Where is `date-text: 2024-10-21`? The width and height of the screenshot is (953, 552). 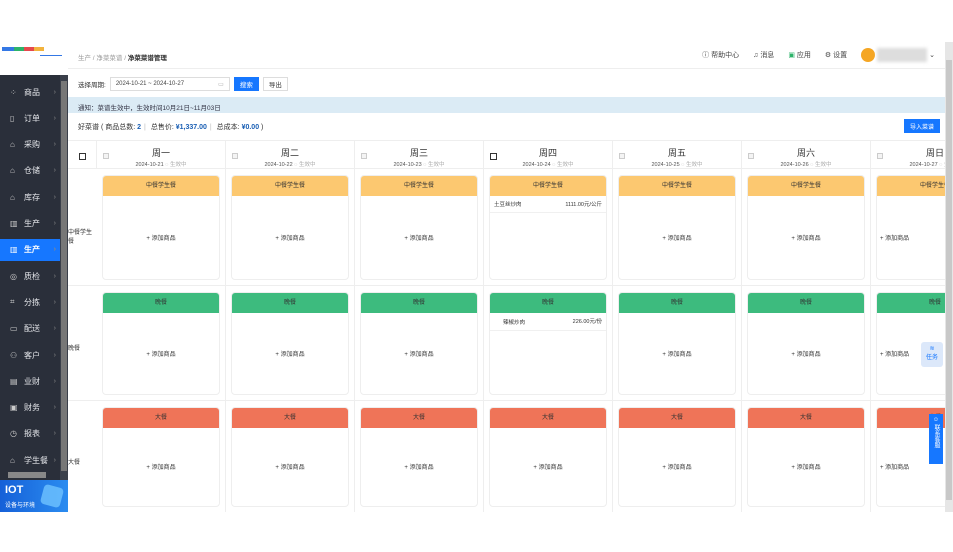 date-text: 2024-10-21 is located at coordinates (149, 165).